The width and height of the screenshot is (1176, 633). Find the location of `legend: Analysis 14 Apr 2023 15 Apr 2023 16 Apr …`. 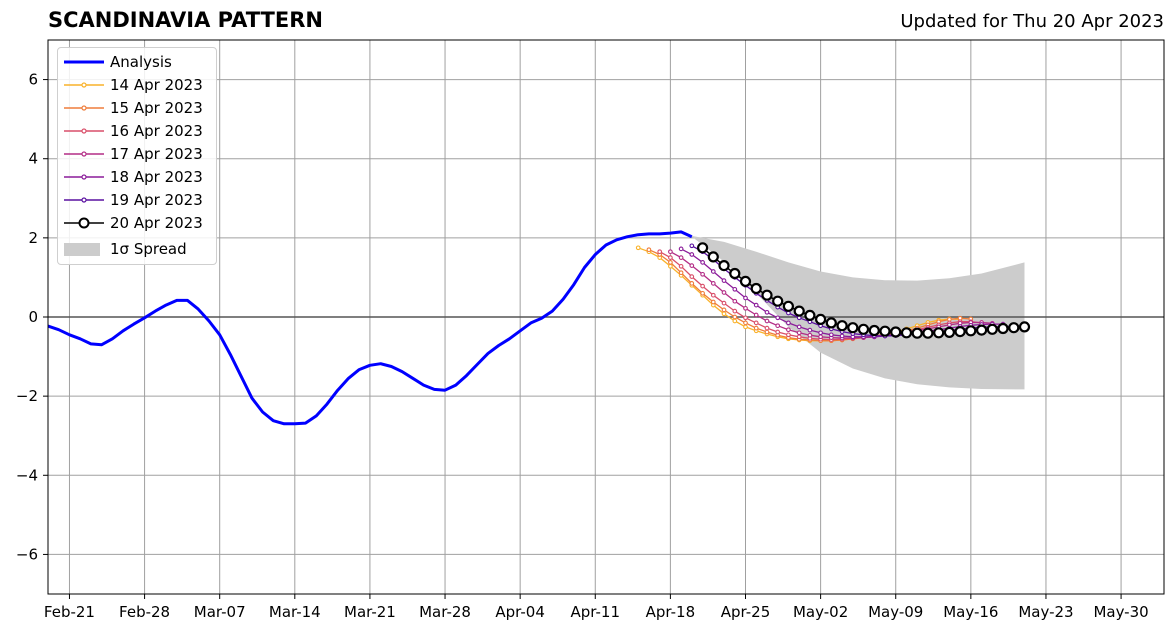

legend: Analysis 14 Apr 2023 15 Apr 2023 16 Apr … is located at coordinates (137, 156).